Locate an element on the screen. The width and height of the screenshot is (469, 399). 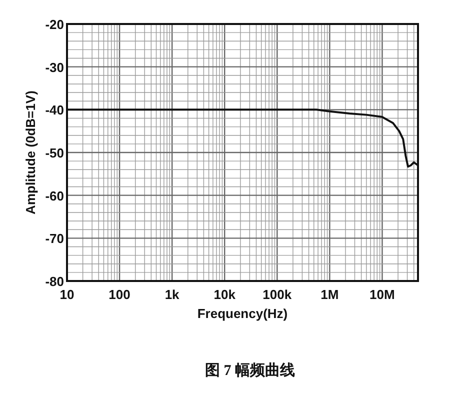
x-axis-title: Frequency(Hz) is located at coordinates (242, 313).